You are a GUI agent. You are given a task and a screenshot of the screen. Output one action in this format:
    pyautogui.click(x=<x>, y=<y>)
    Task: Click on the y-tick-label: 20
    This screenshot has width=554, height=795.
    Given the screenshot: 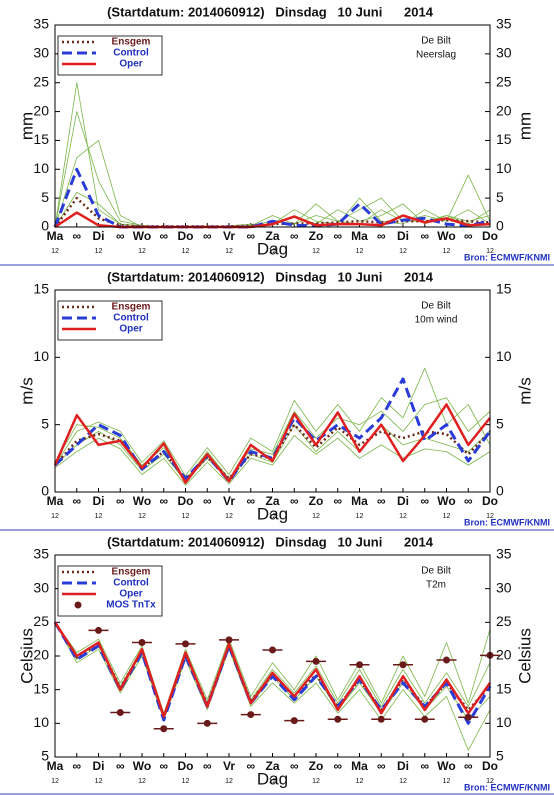 What is the action you would take?
    pyautogui.click(x=41, y=110)
    